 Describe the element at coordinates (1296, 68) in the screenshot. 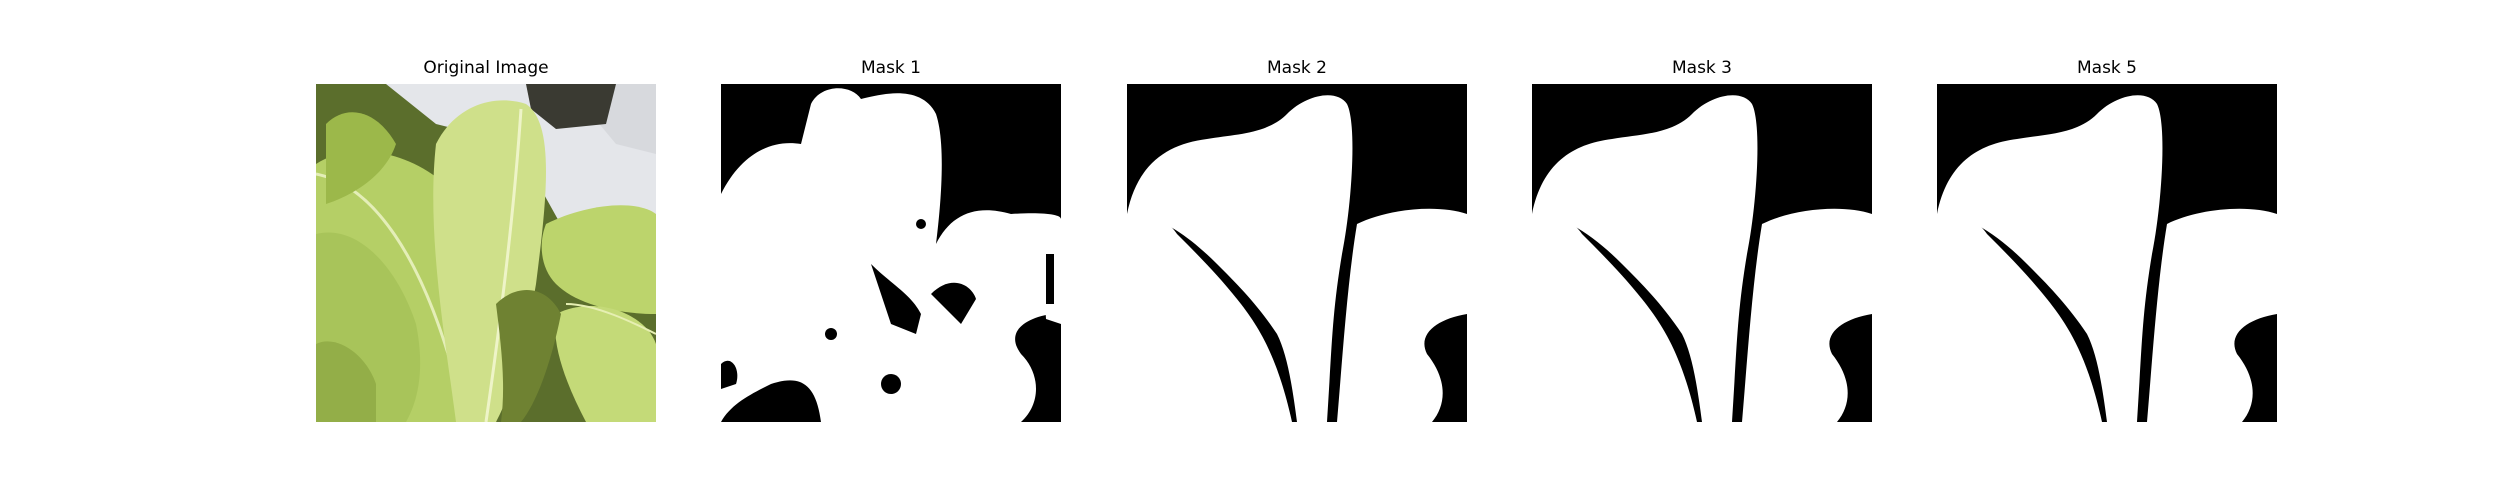

I see `panel-title: Mask 2` at that location.